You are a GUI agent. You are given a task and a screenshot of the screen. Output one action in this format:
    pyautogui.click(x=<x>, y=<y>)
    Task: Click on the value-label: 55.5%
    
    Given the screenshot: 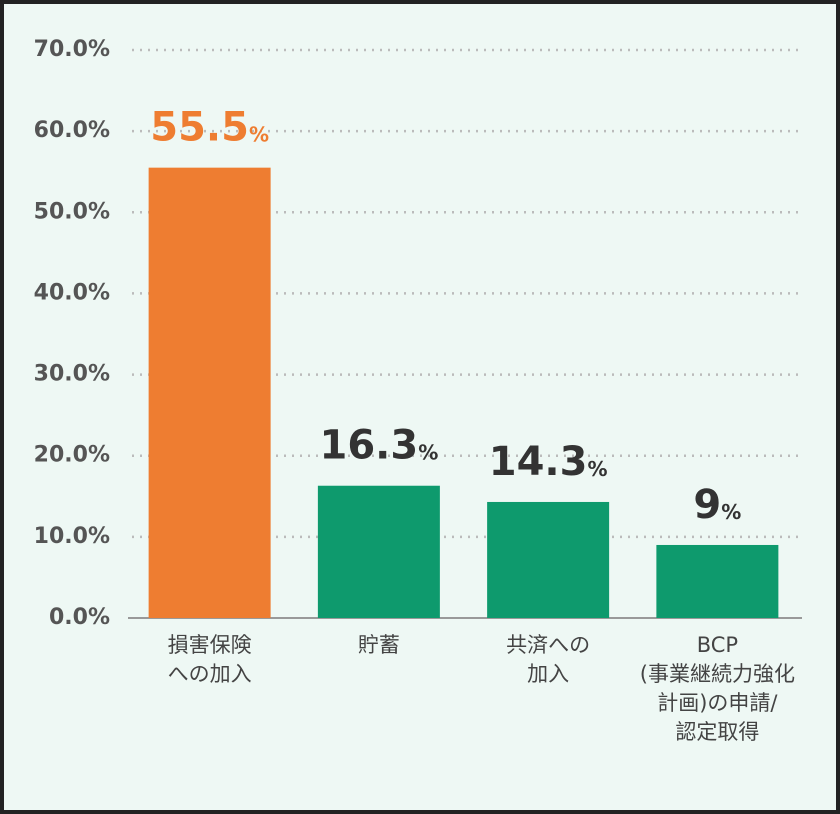 What is the action you would take?
    pyautogui.click(x=209, y=128)
    